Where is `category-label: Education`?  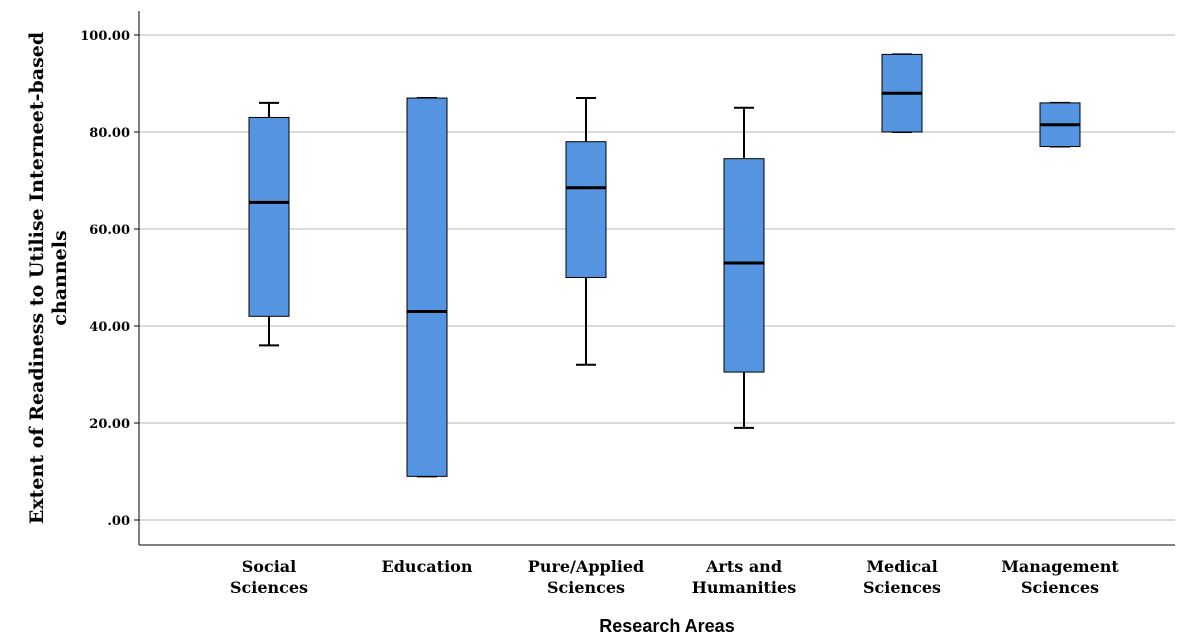
category-label: Education is located at coordinates (427, 566).